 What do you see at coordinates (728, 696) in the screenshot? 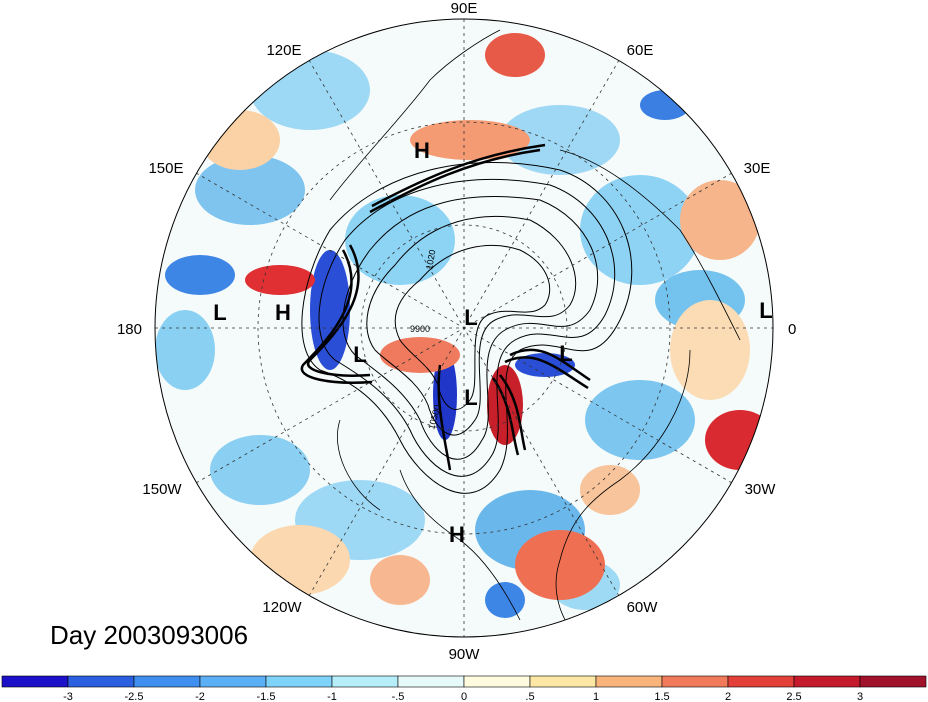
I see `colorbar-tick-label: 2` at bounding box center [728, 696].